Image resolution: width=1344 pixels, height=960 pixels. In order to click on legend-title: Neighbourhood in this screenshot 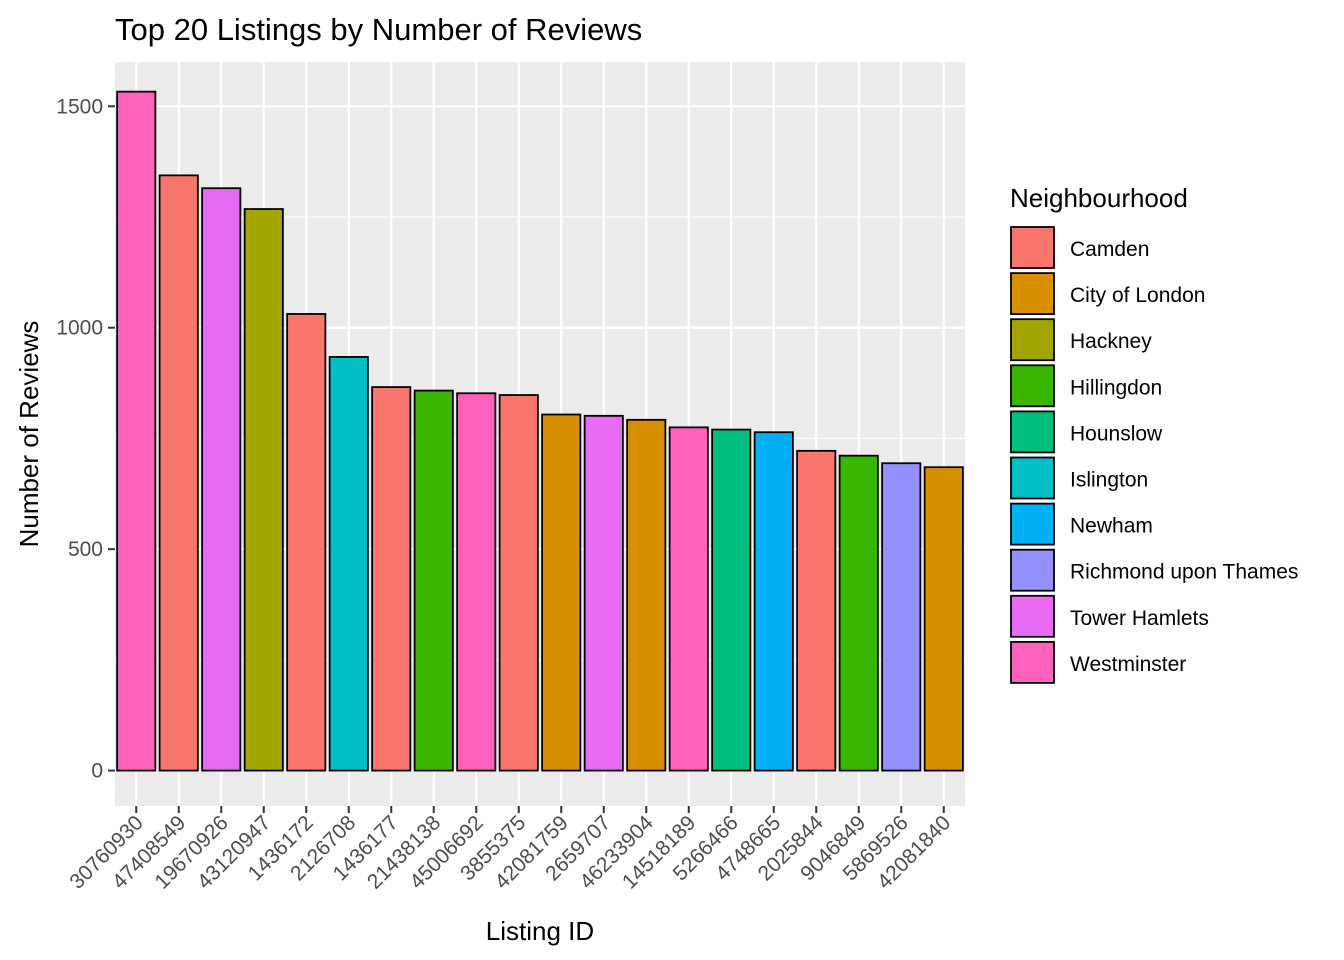, I will do `click(1099, 198)`.